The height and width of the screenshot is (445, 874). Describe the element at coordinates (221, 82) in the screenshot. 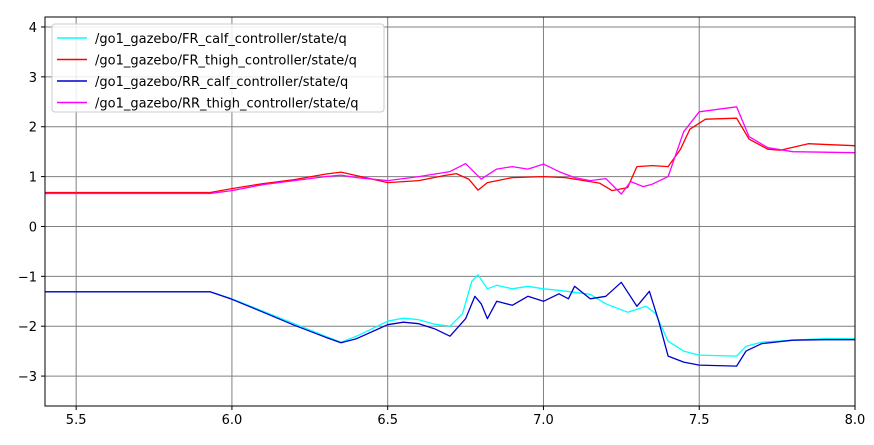

I see `legend-label: /go1_gazebo/RR_calf_controller/state/q` at that location.